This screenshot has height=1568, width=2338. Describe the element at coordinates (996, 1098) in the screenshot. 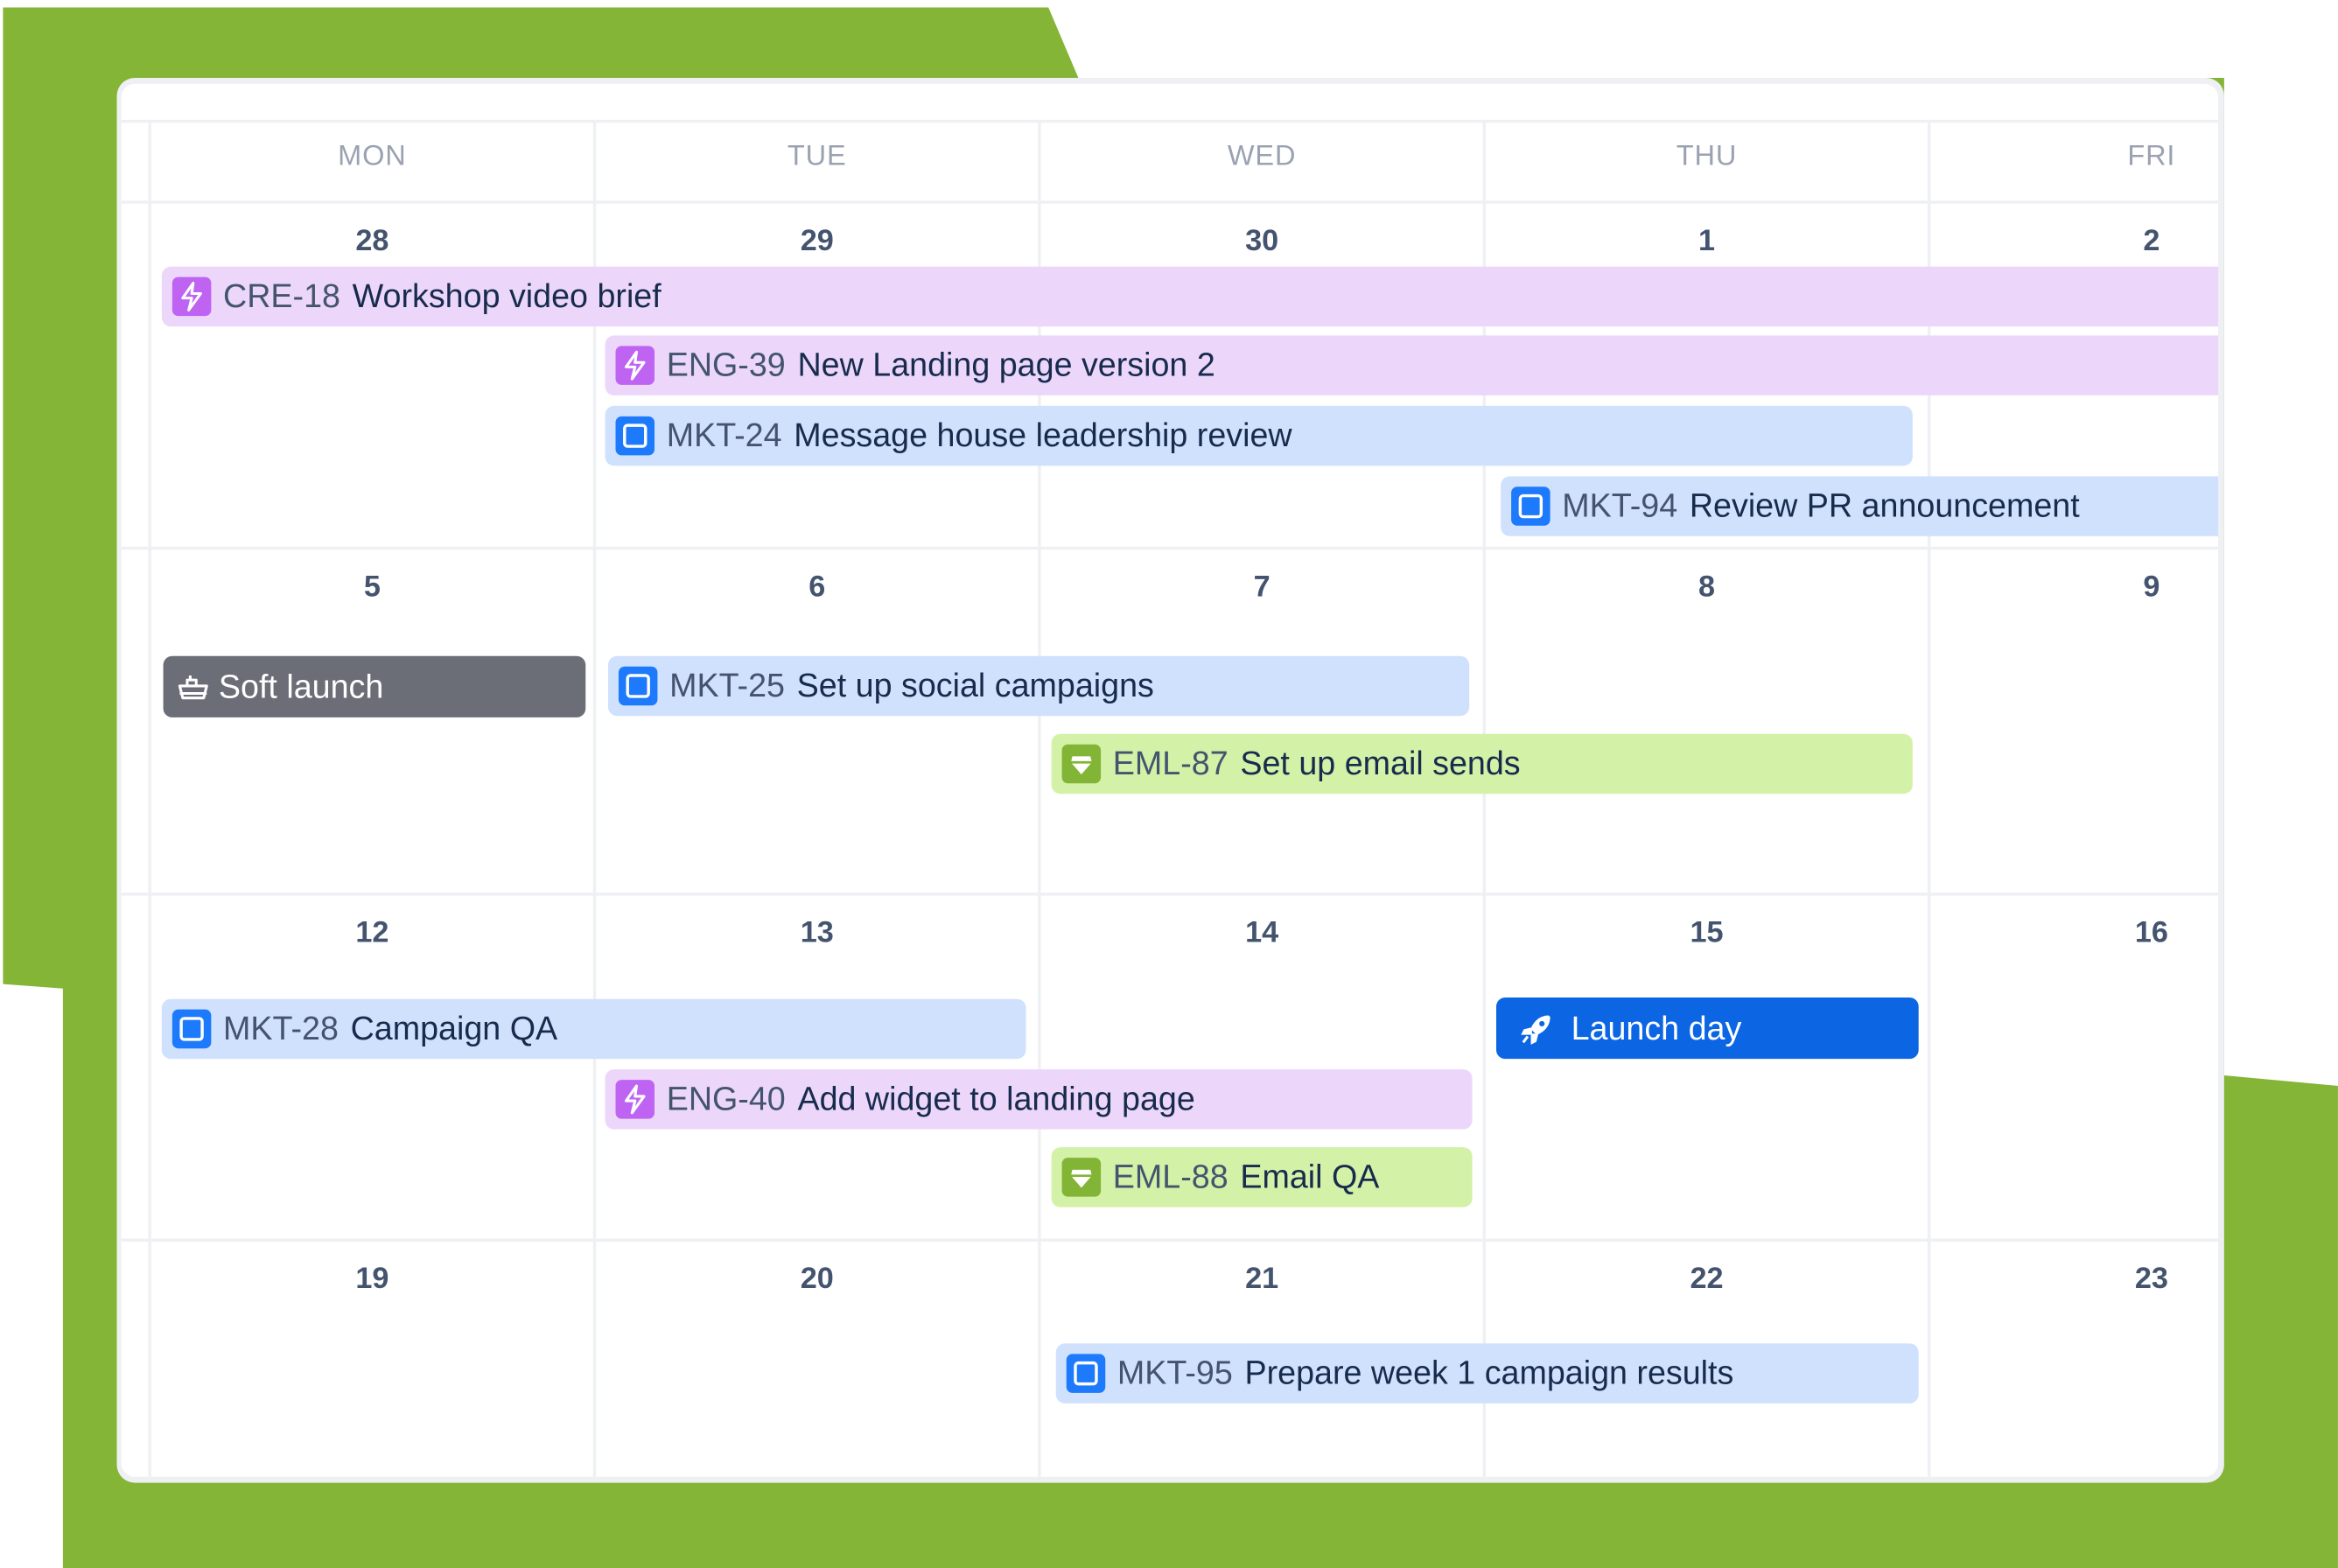

I see `event-title: Add widget to landing page` at that location.